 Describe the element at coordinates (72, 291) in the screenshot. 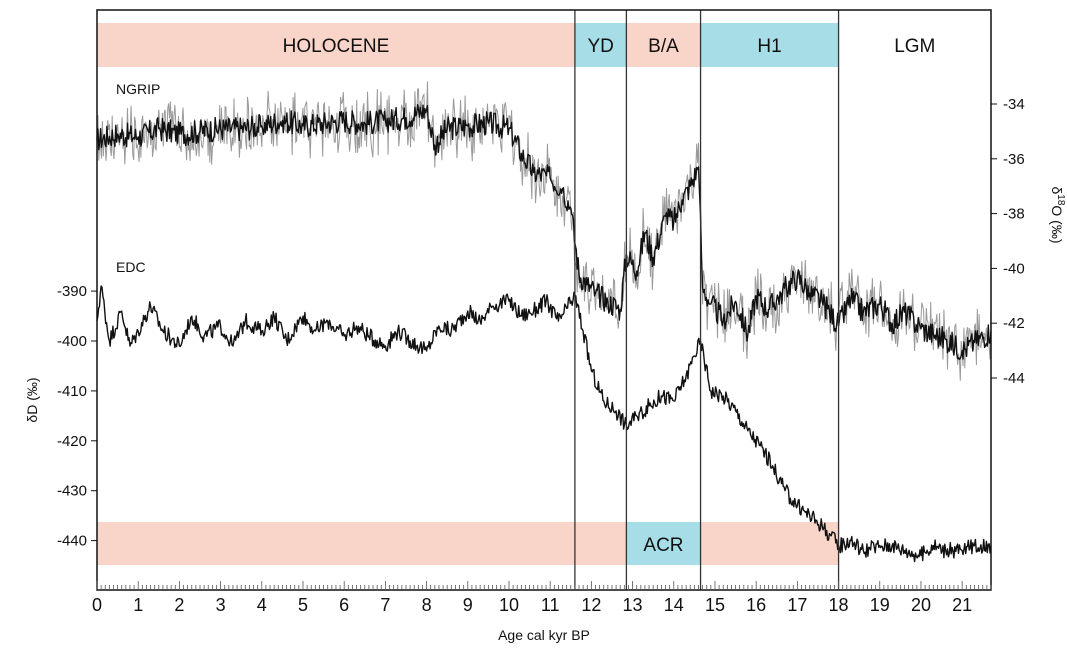

I see `left-tick-label: -390` at that location.